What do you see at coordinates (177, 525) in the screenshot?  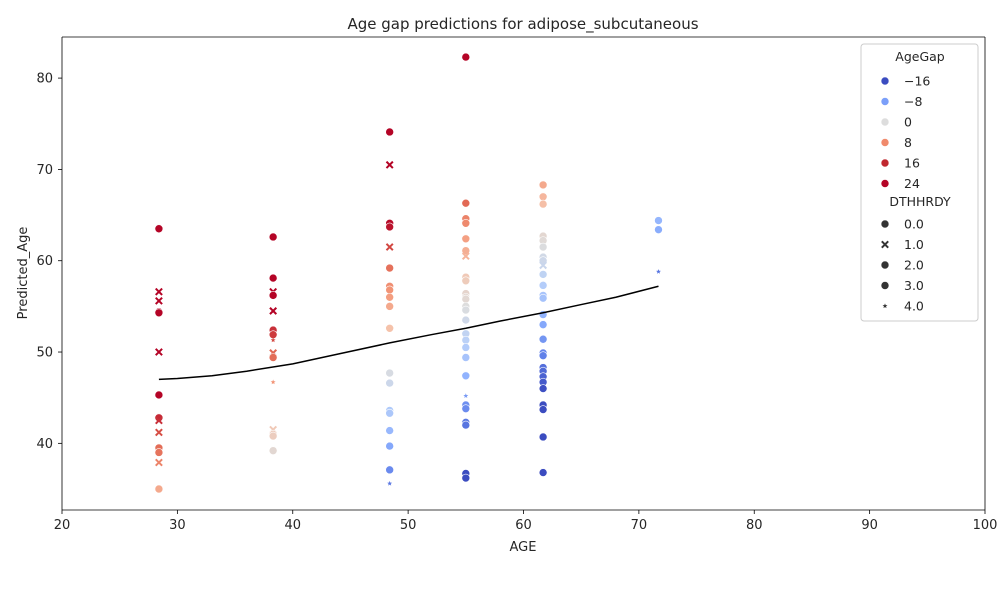 I see `x-tick-label-30: 30` at bounding box center [177, 525].